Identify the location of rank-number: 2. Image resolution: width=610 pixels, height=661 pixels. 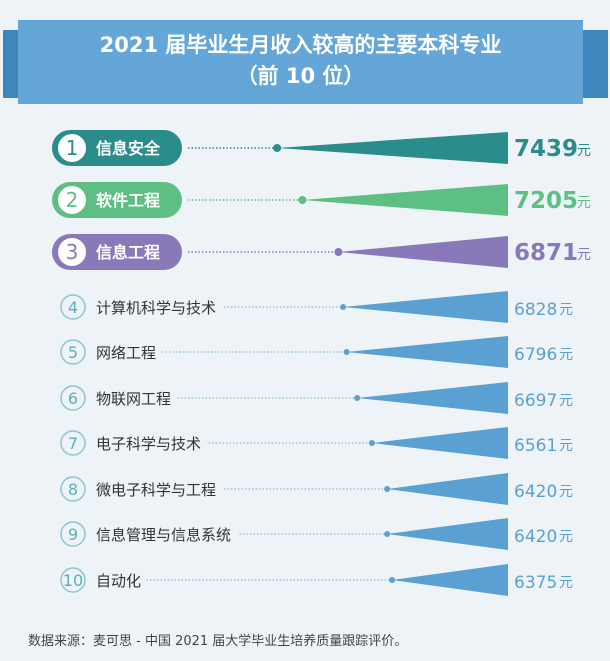
(72, 200).